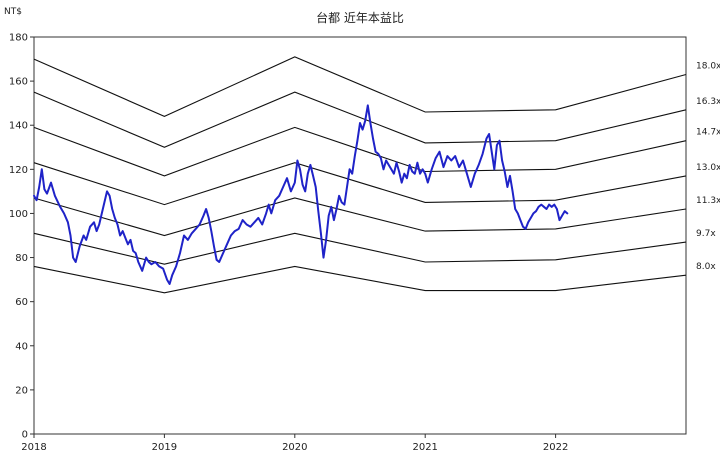  Describe the element at coordinates (33, 447) in the screenshot. I see `x-tick-label: 2018` at that location.